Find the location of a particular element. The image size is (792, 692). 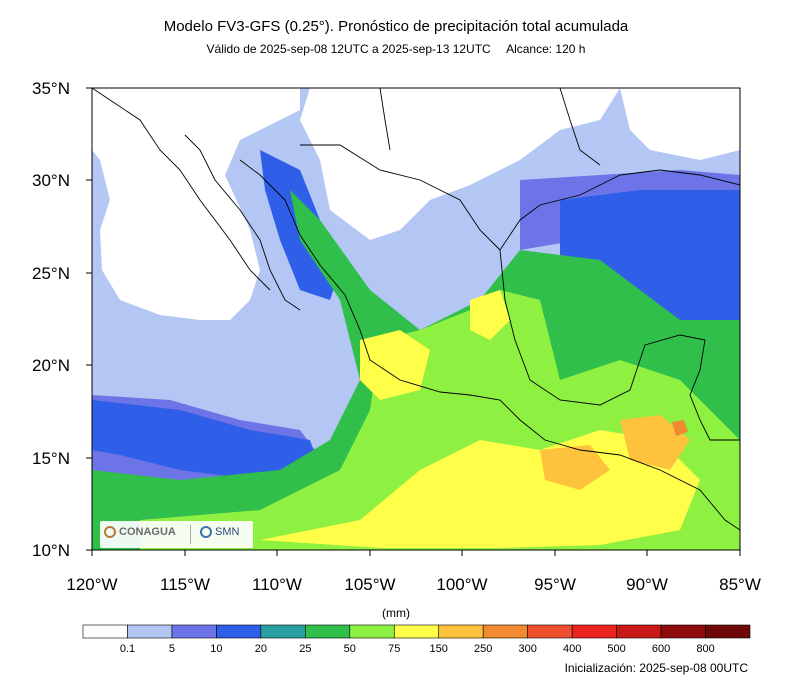

lat-label-25: 25°N is located at coordinates (51, 273).